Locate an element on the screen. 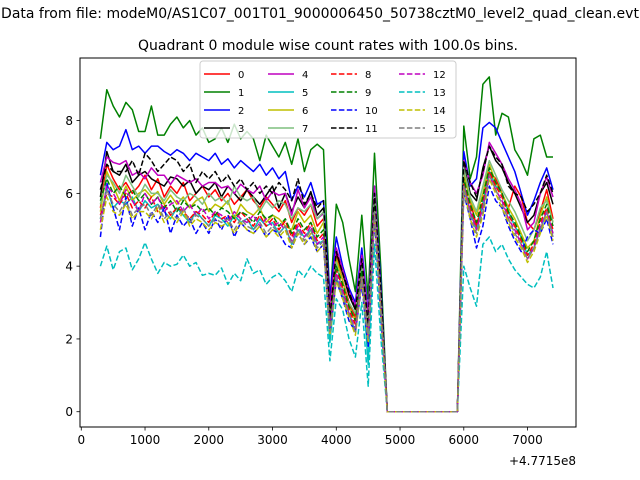 The width and height of the screenshot is (640, 480). x-tick-label: 3000 is located at coordinates (272, 440).